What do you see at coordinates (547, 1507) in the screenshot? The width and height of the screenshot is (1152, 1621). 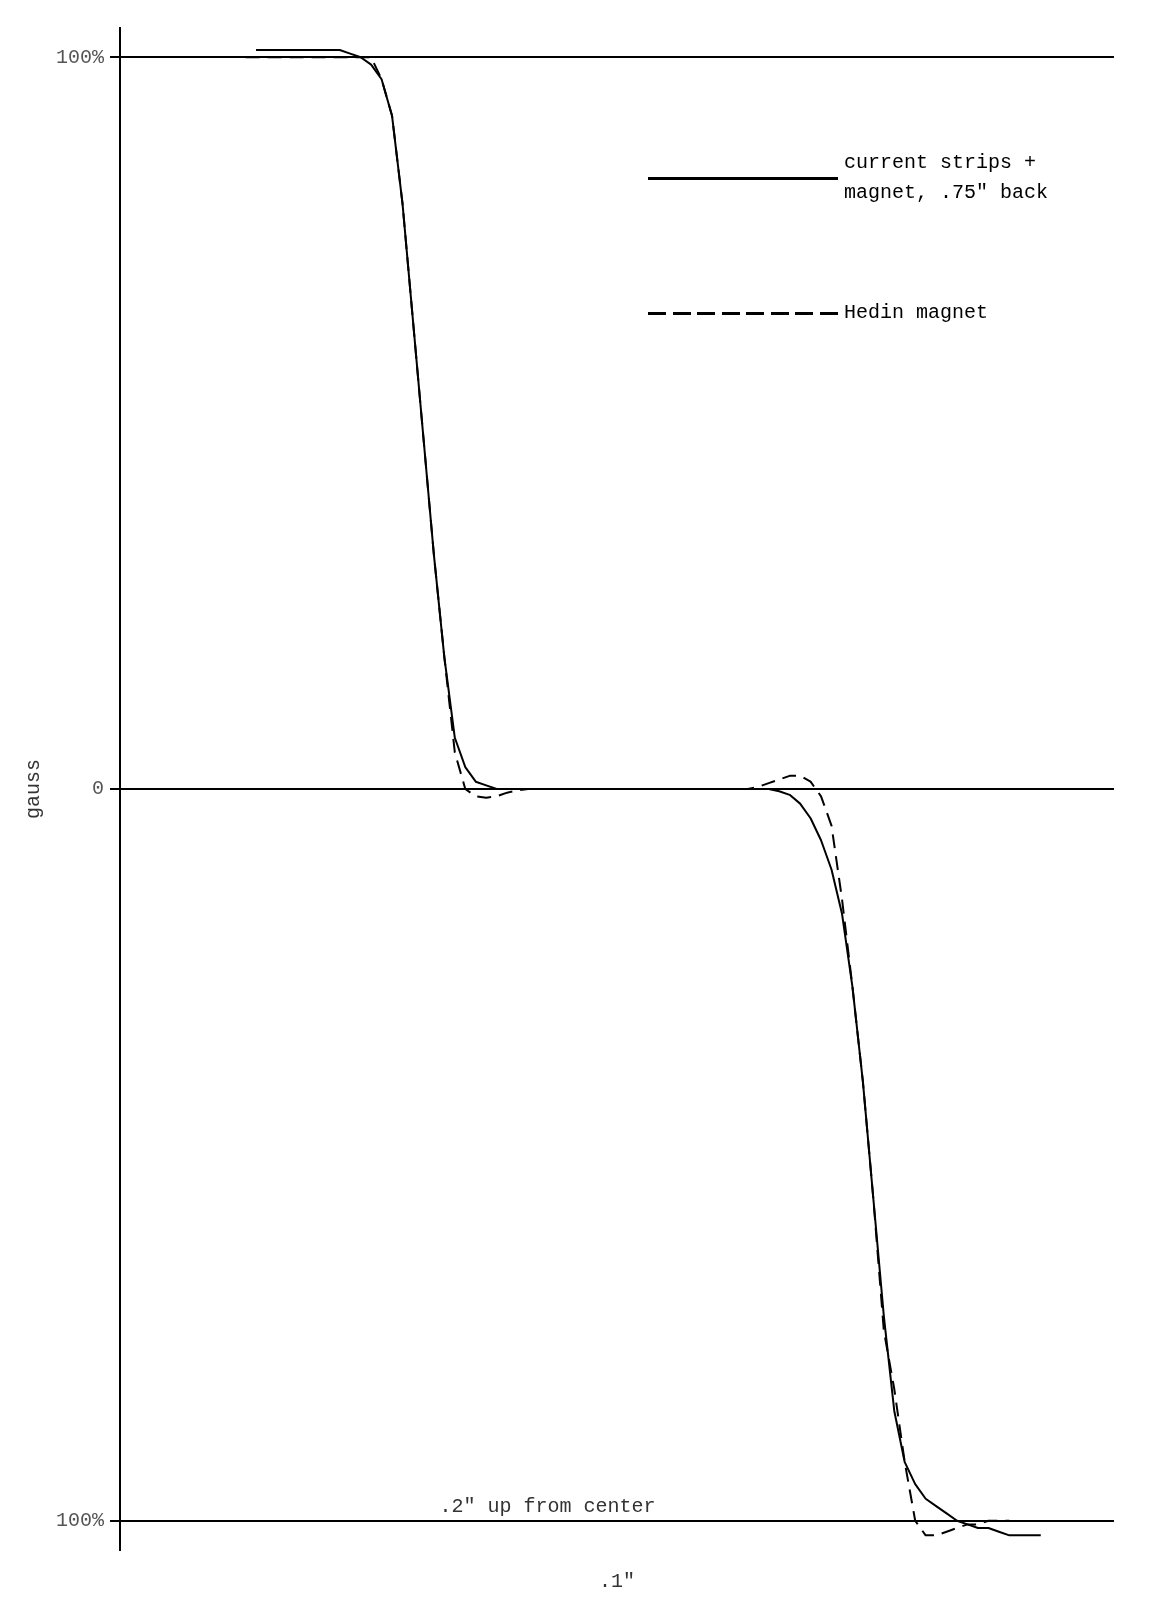 I see `annotation: .2" up from center` at bounding box center [547, 1507].